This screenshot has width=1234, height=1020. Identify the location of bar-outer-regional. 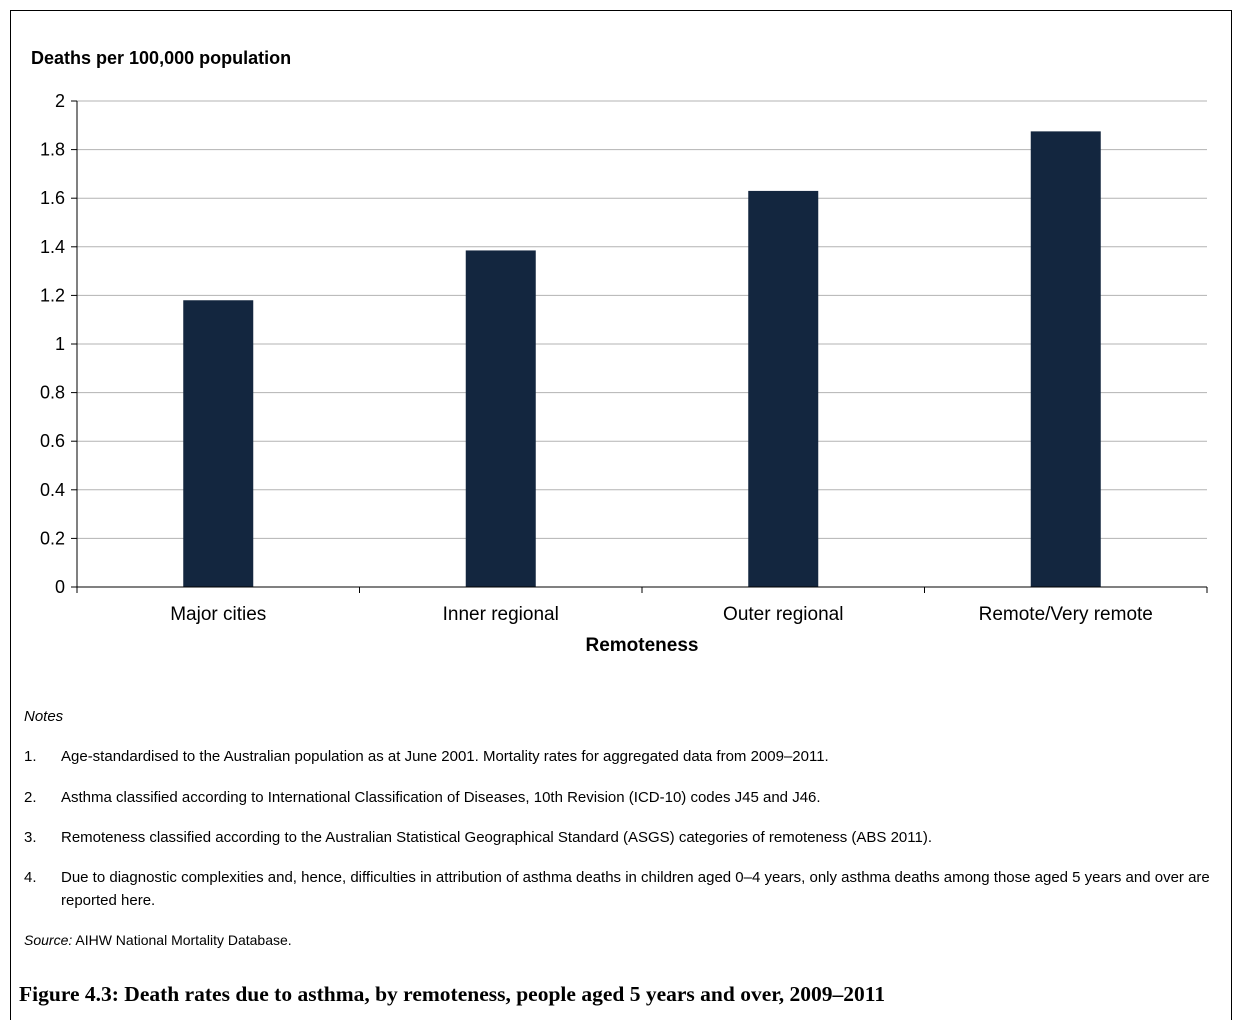
(783, 388).